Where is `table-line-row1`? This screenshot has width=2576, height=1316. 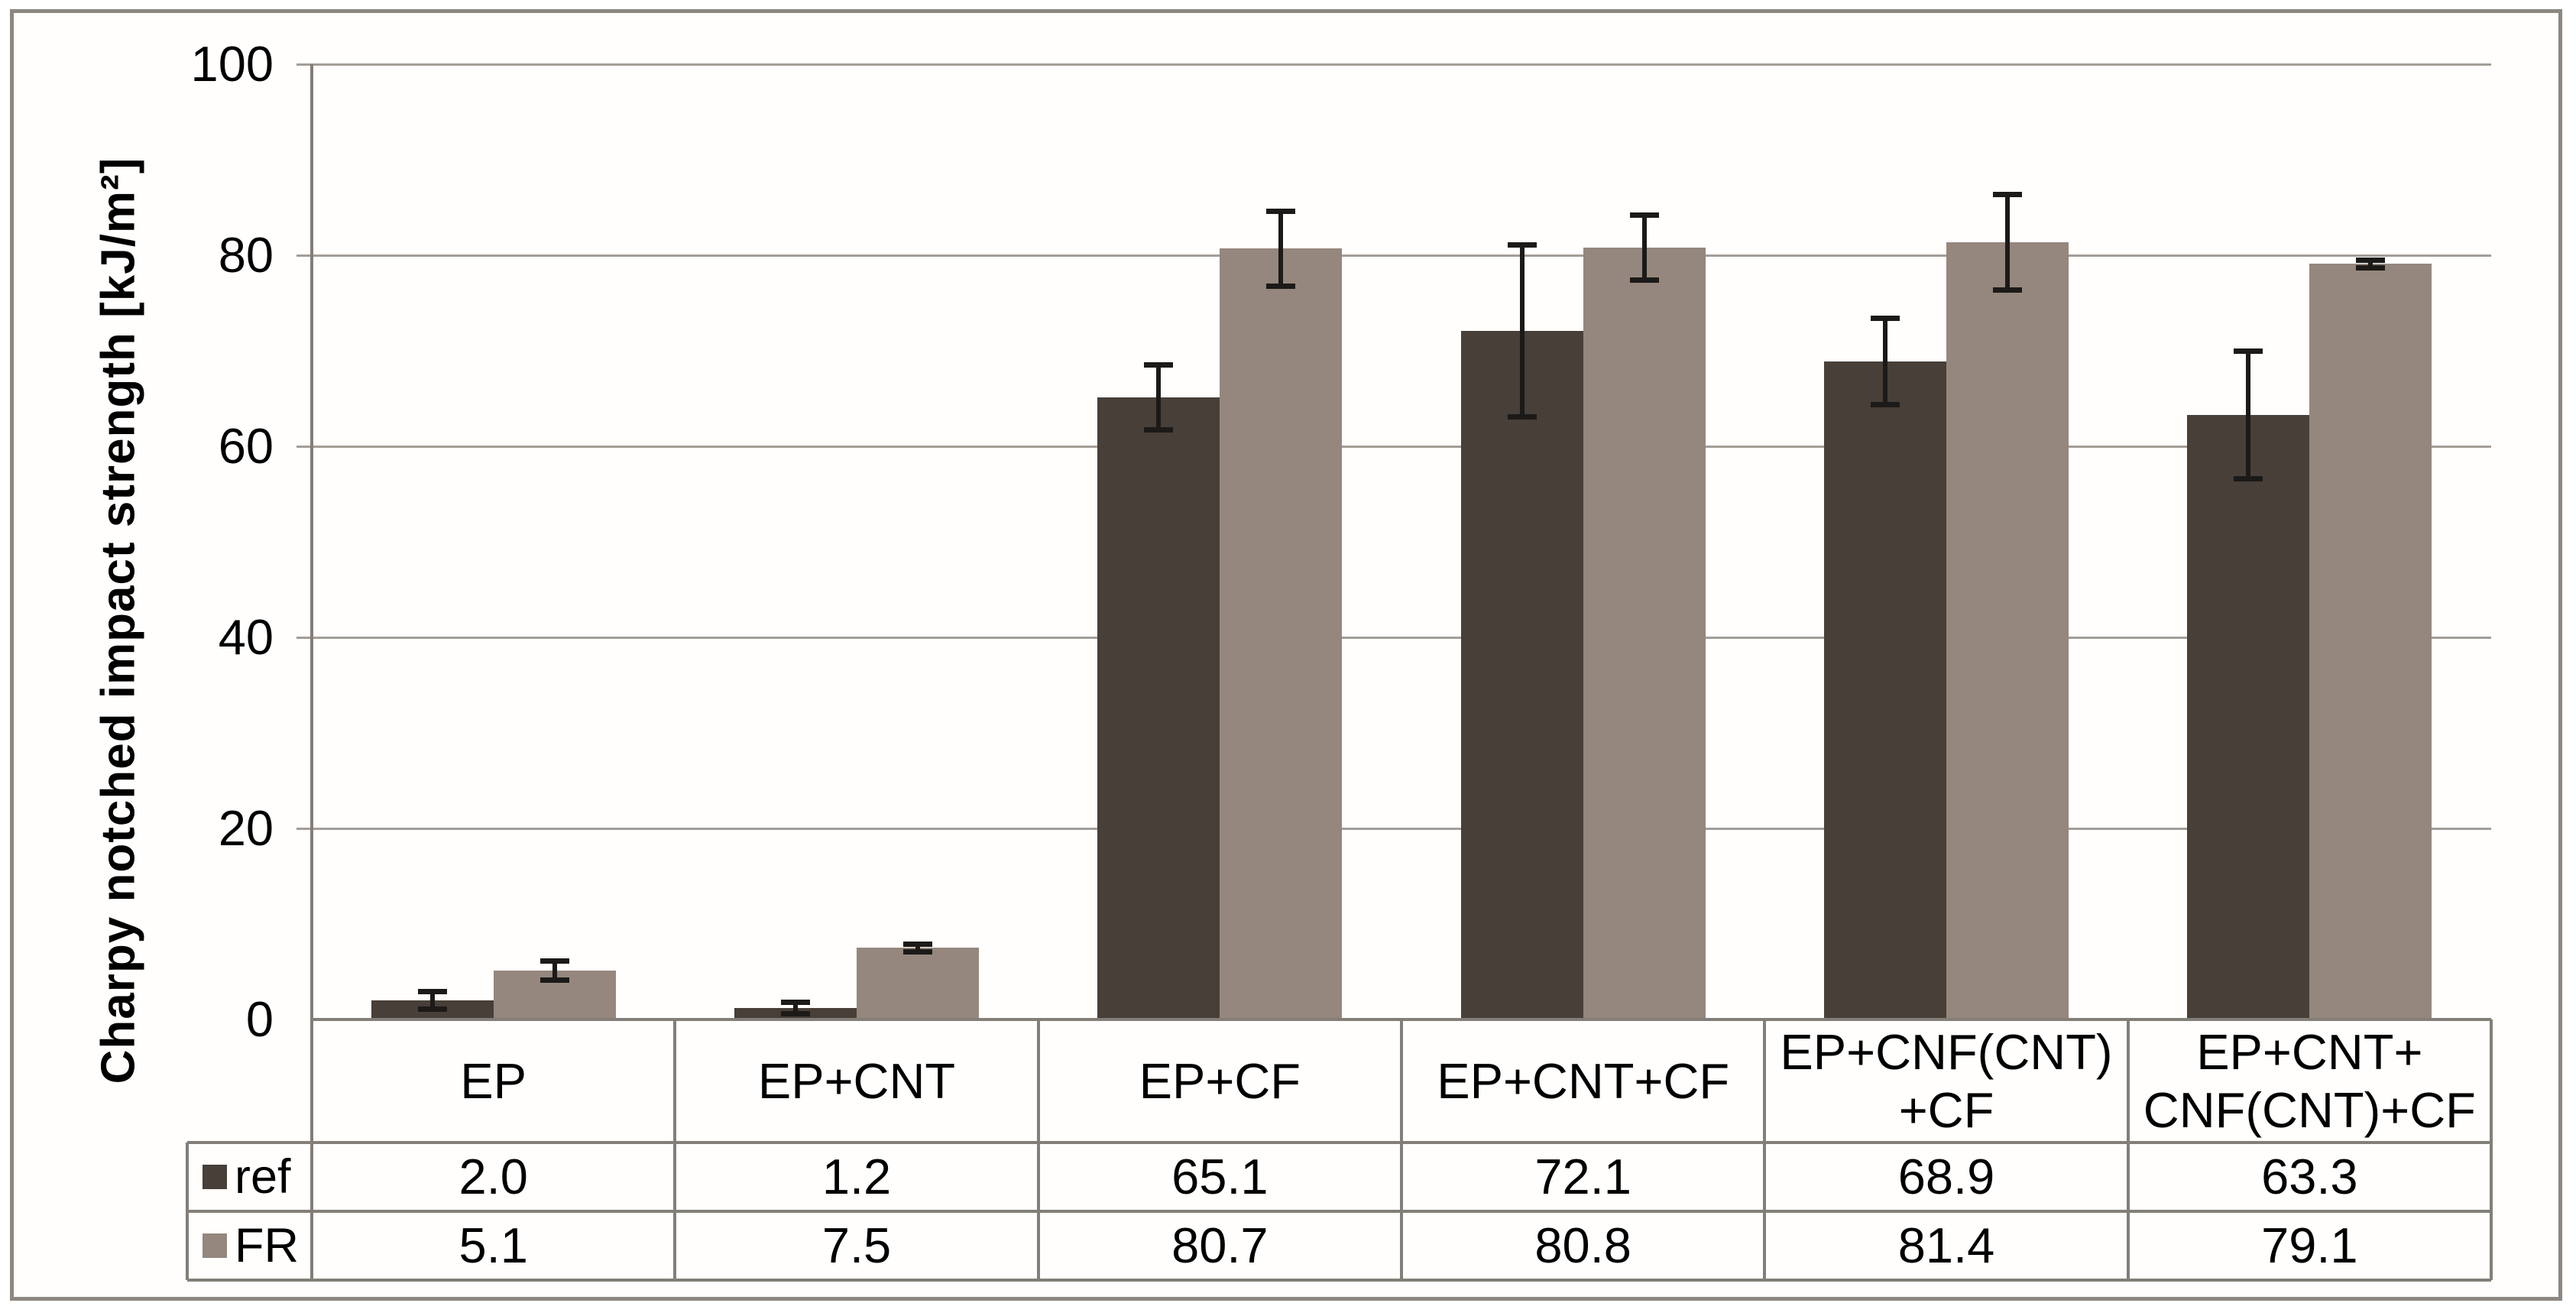 table-line-row1 is located at coordinates (1339, 1142).